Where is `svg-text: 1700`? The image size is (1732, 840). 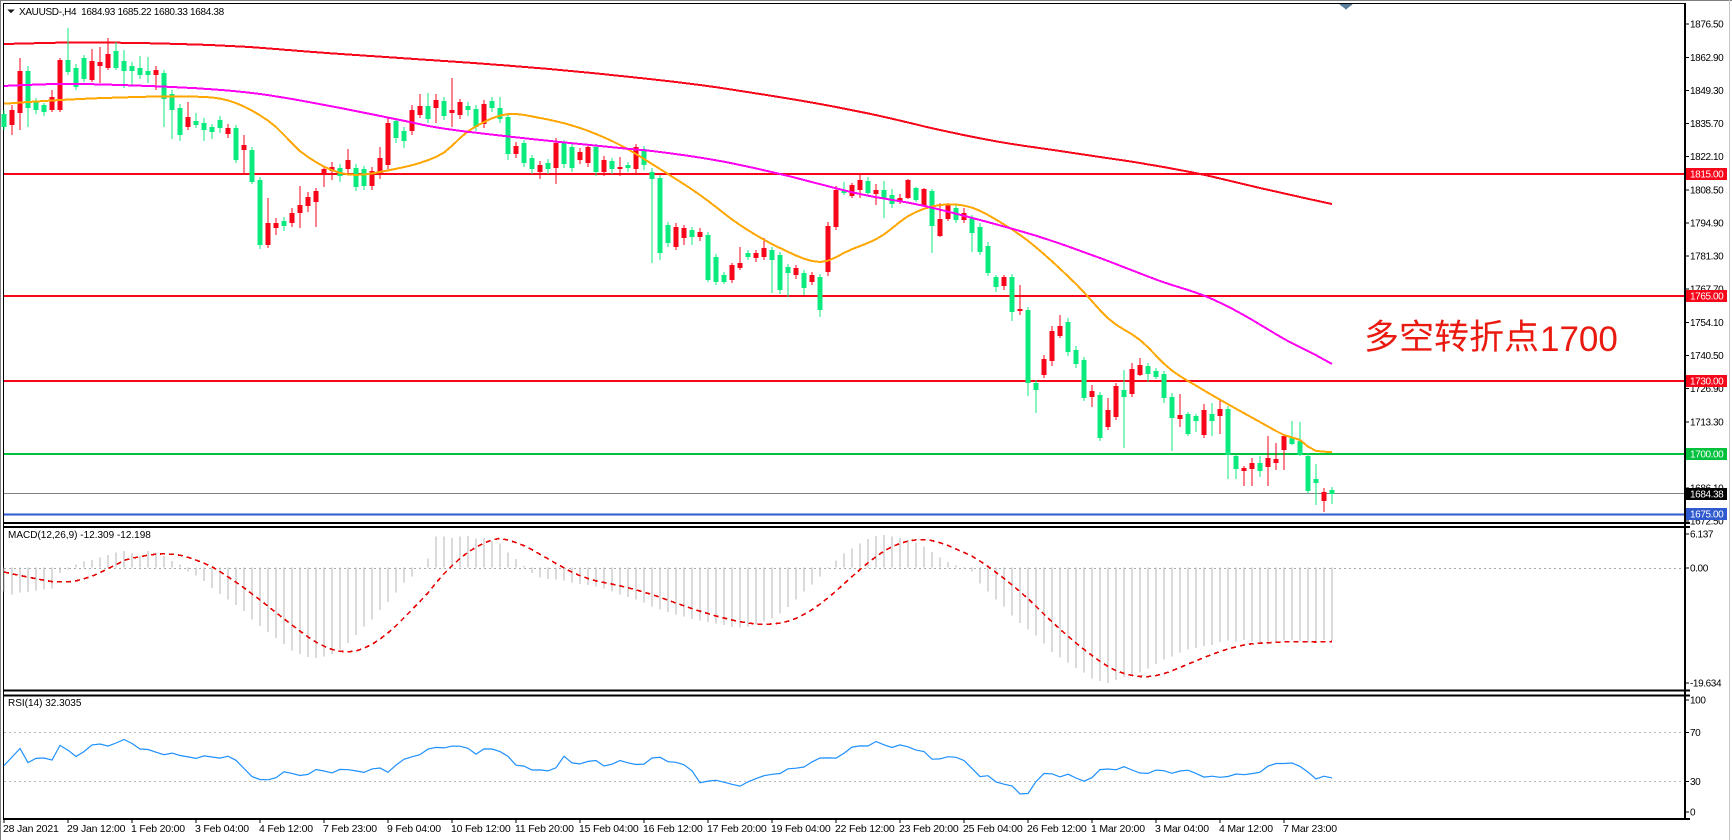 svg-text: 1700 is located at coordinates (1579, 339).